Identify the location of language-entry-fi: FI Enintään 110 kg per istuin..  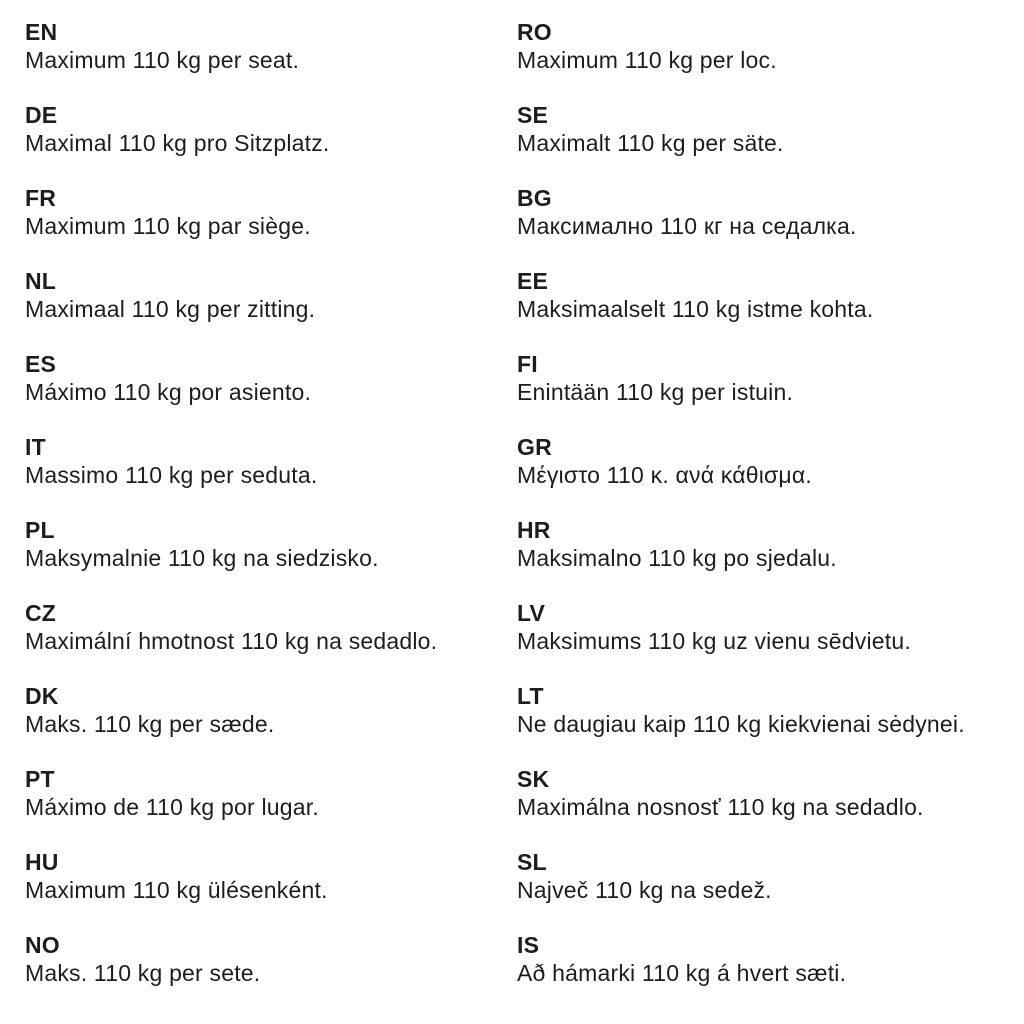
(757, 378).